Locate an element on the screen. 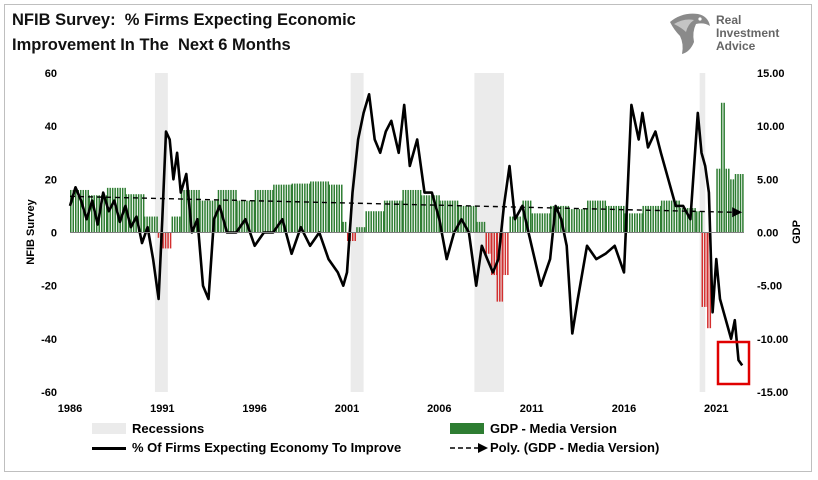 The image size is (818, 480). eagle-logo-icon is located at coordinates (690, 33).